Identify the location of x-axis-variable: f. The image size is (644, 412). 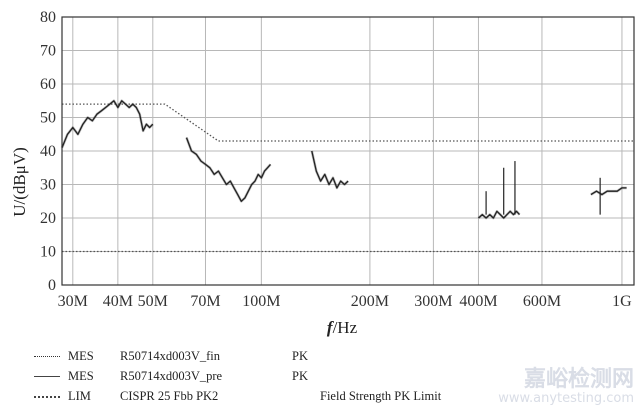
(331, 327).